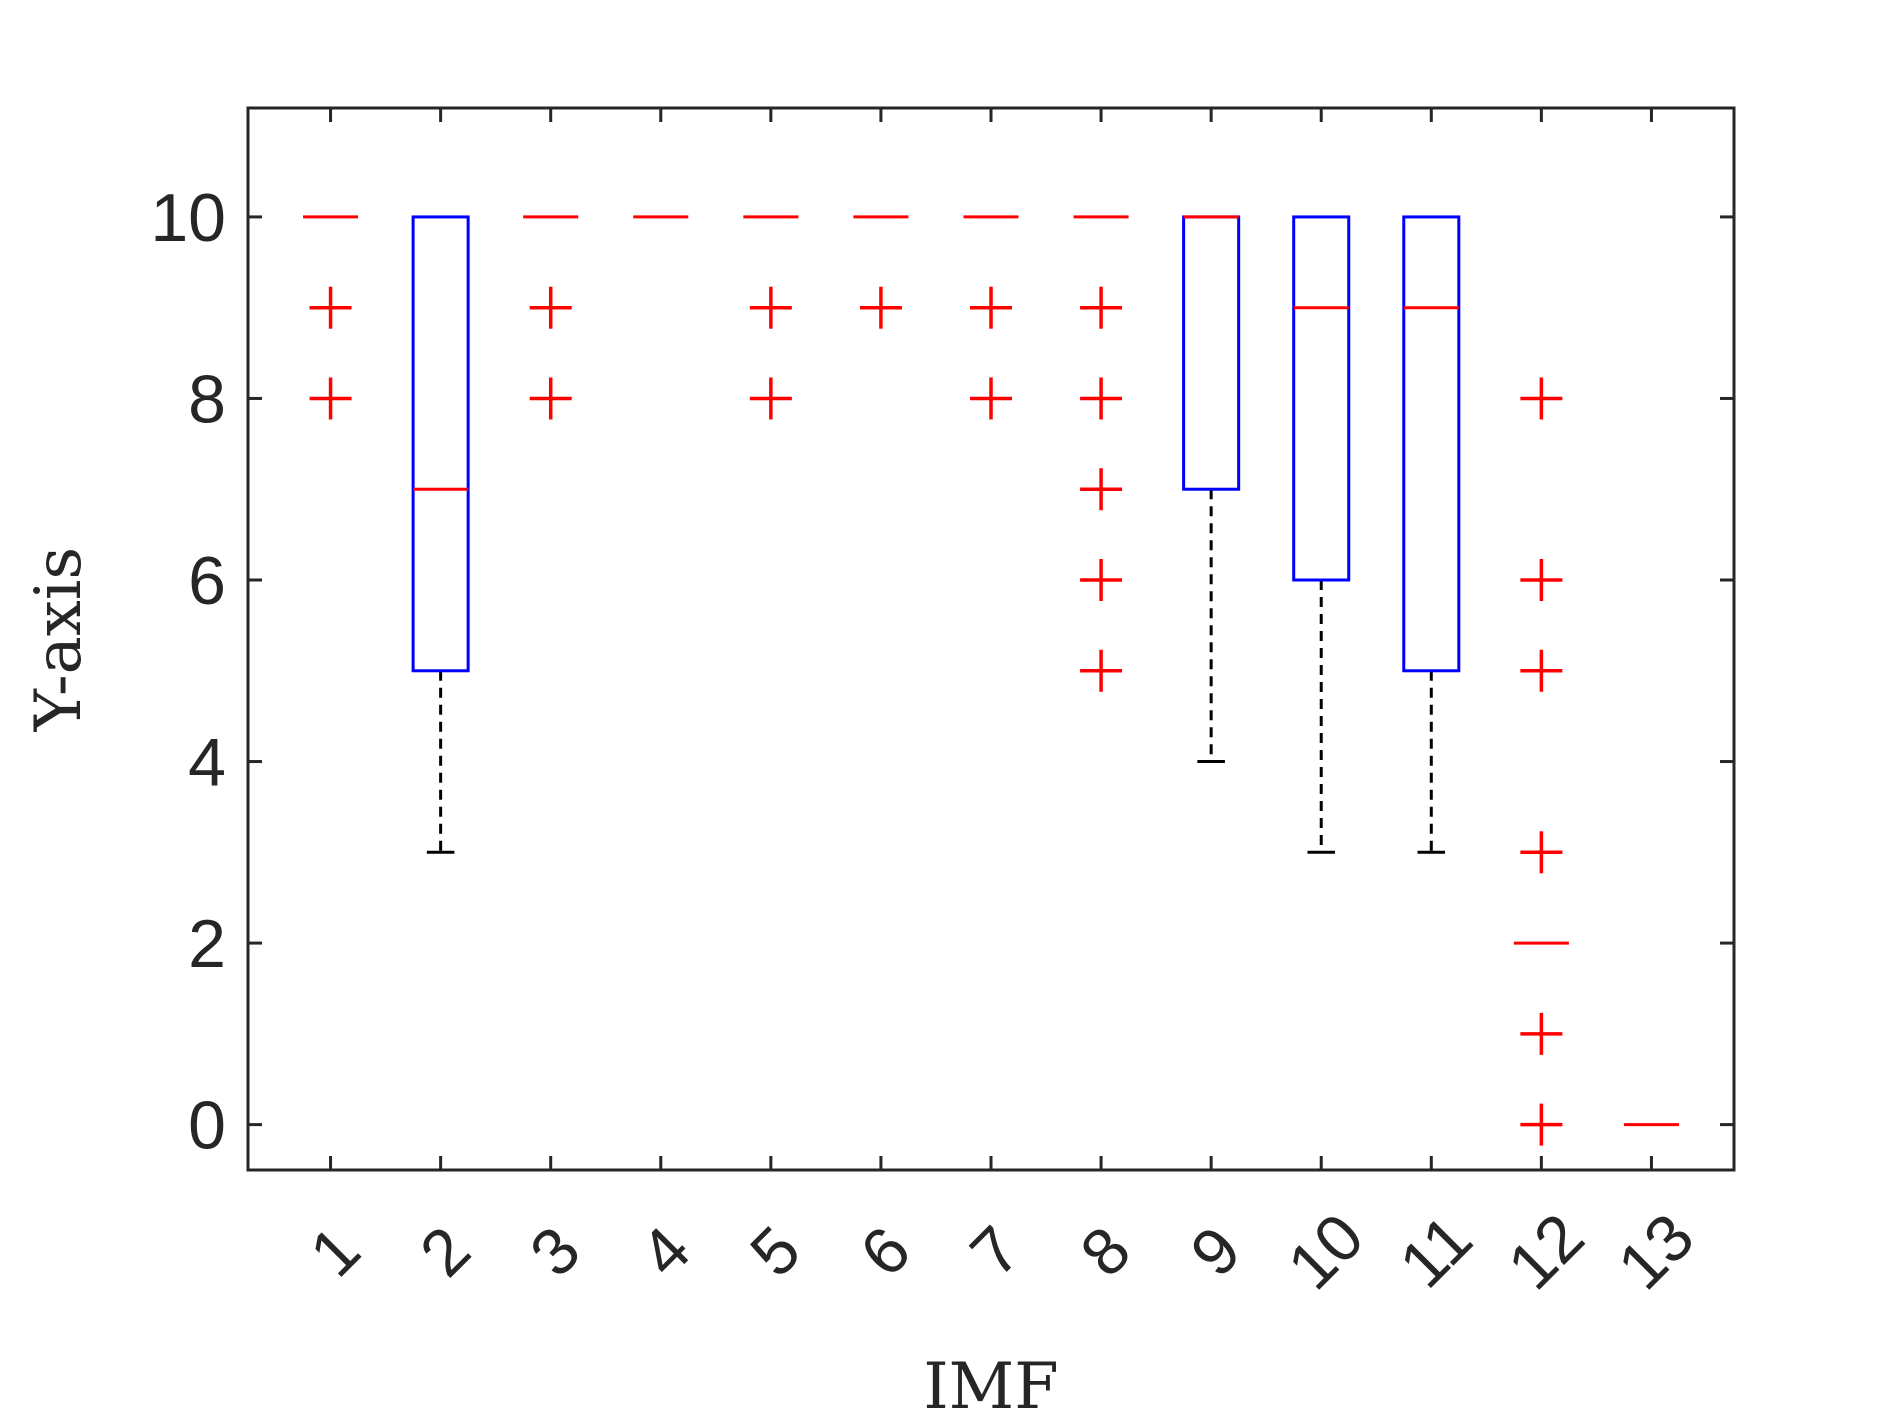  Describe the element at coordinates (207, 763) in the screenshot. I see `y-tick-label: 4` at that location.